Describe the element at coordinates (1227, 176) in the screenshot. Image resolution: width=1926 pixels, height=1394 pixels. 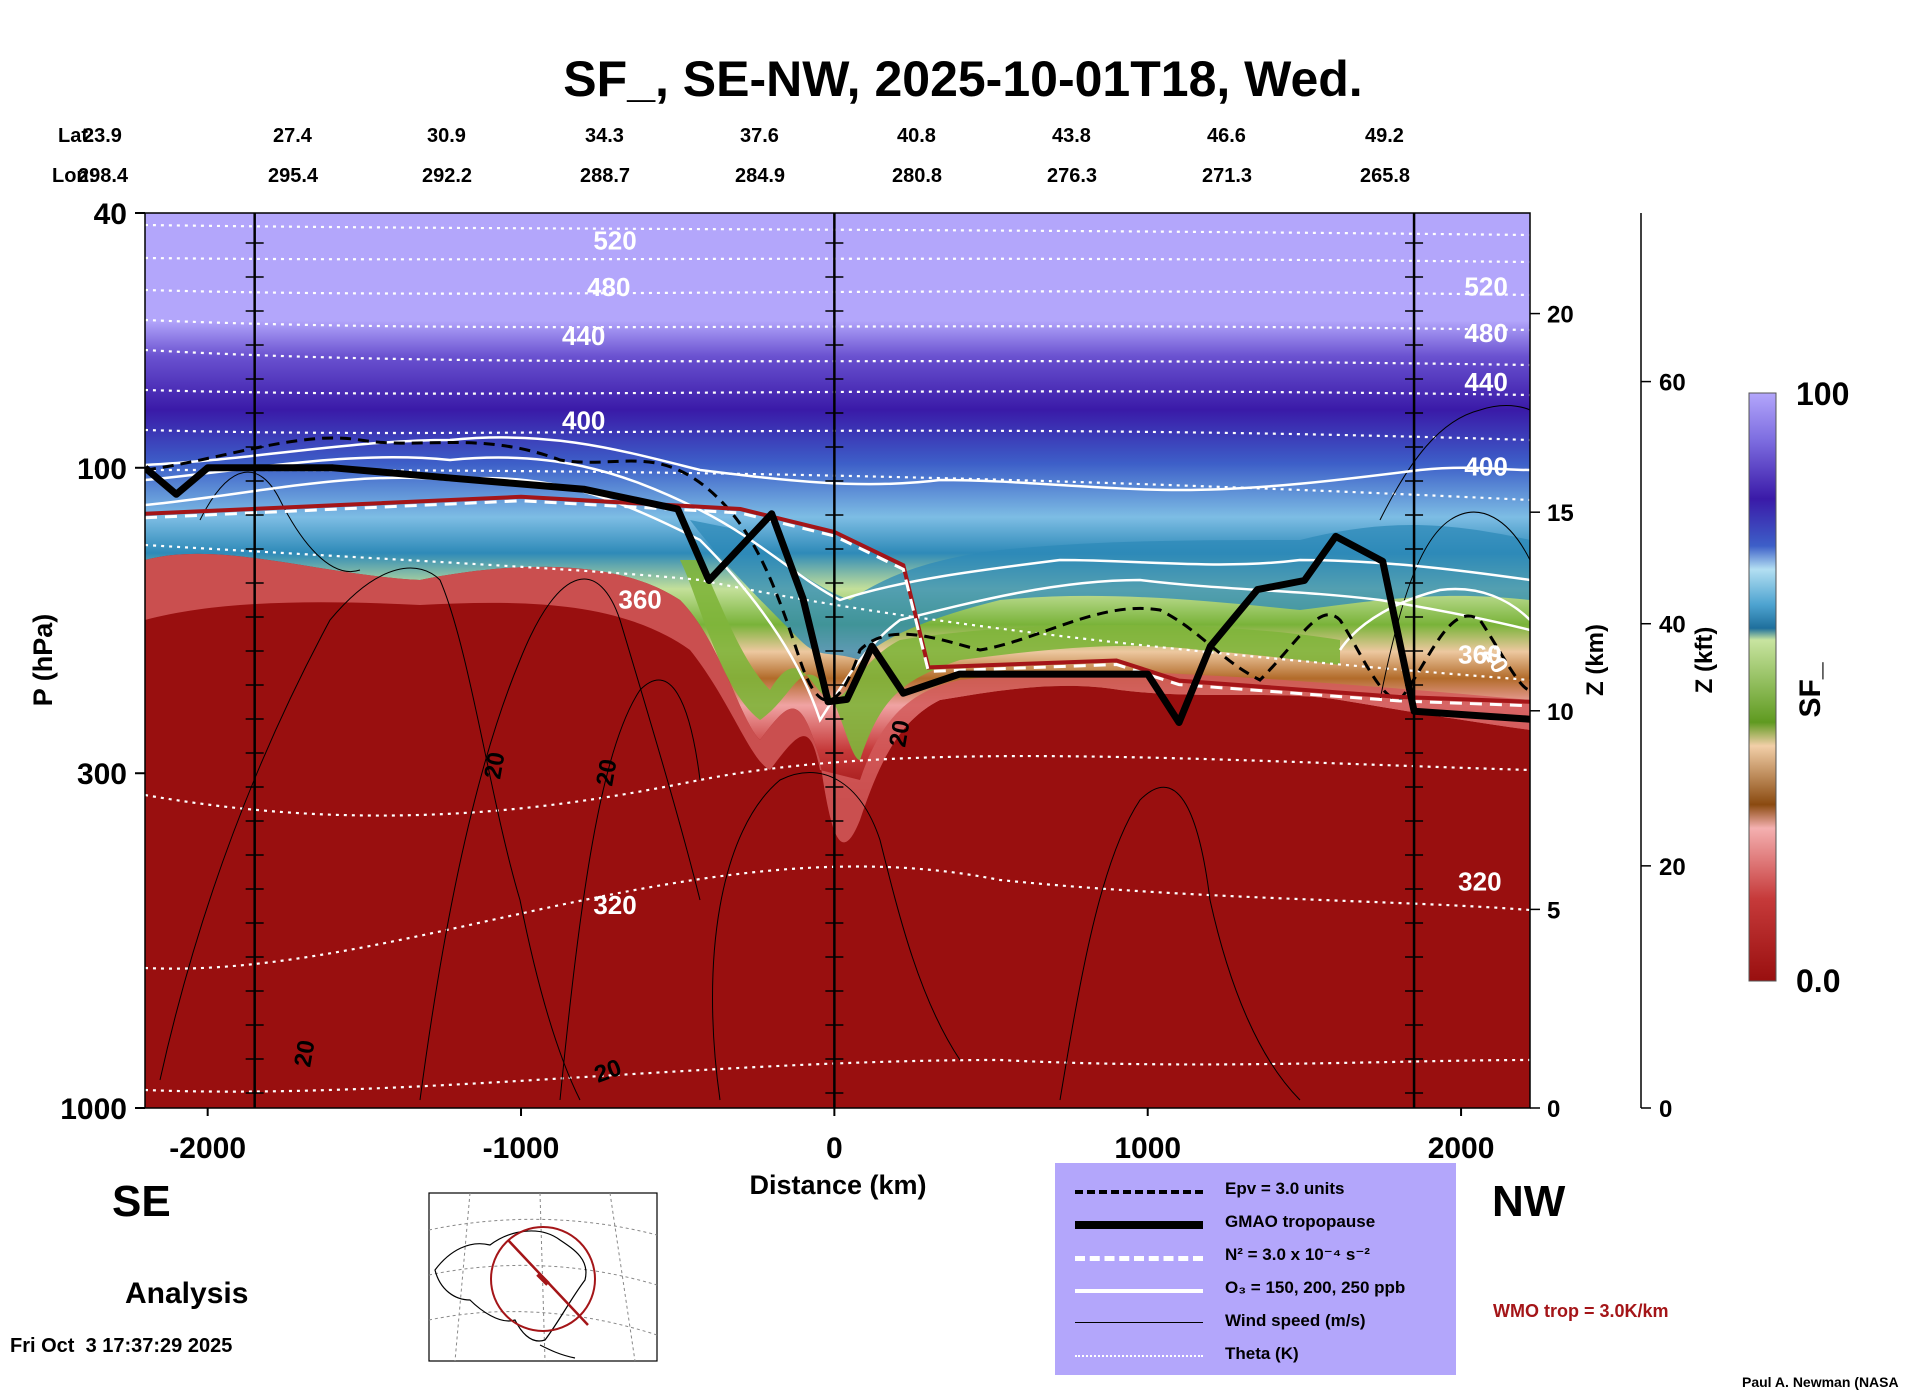
I see `lon-value: 271.3` at that location.